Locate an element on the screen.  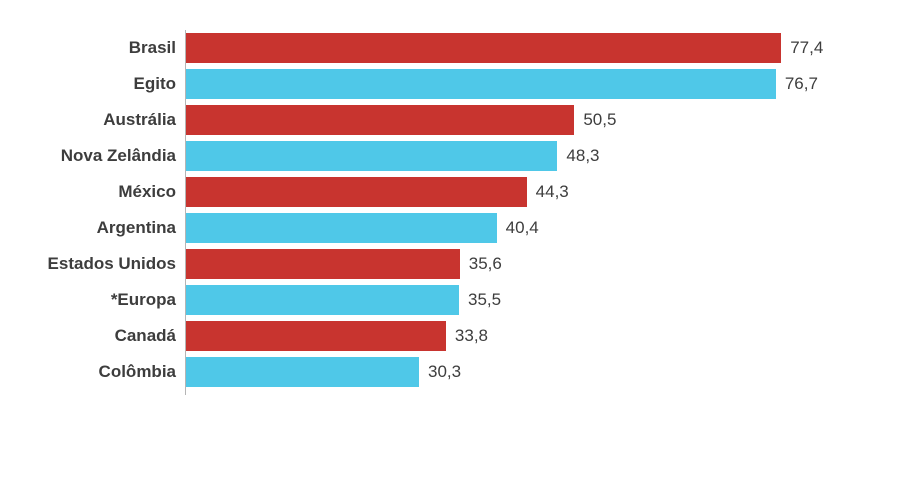
value-label: 33,8 is located at coordinates (471, 335).